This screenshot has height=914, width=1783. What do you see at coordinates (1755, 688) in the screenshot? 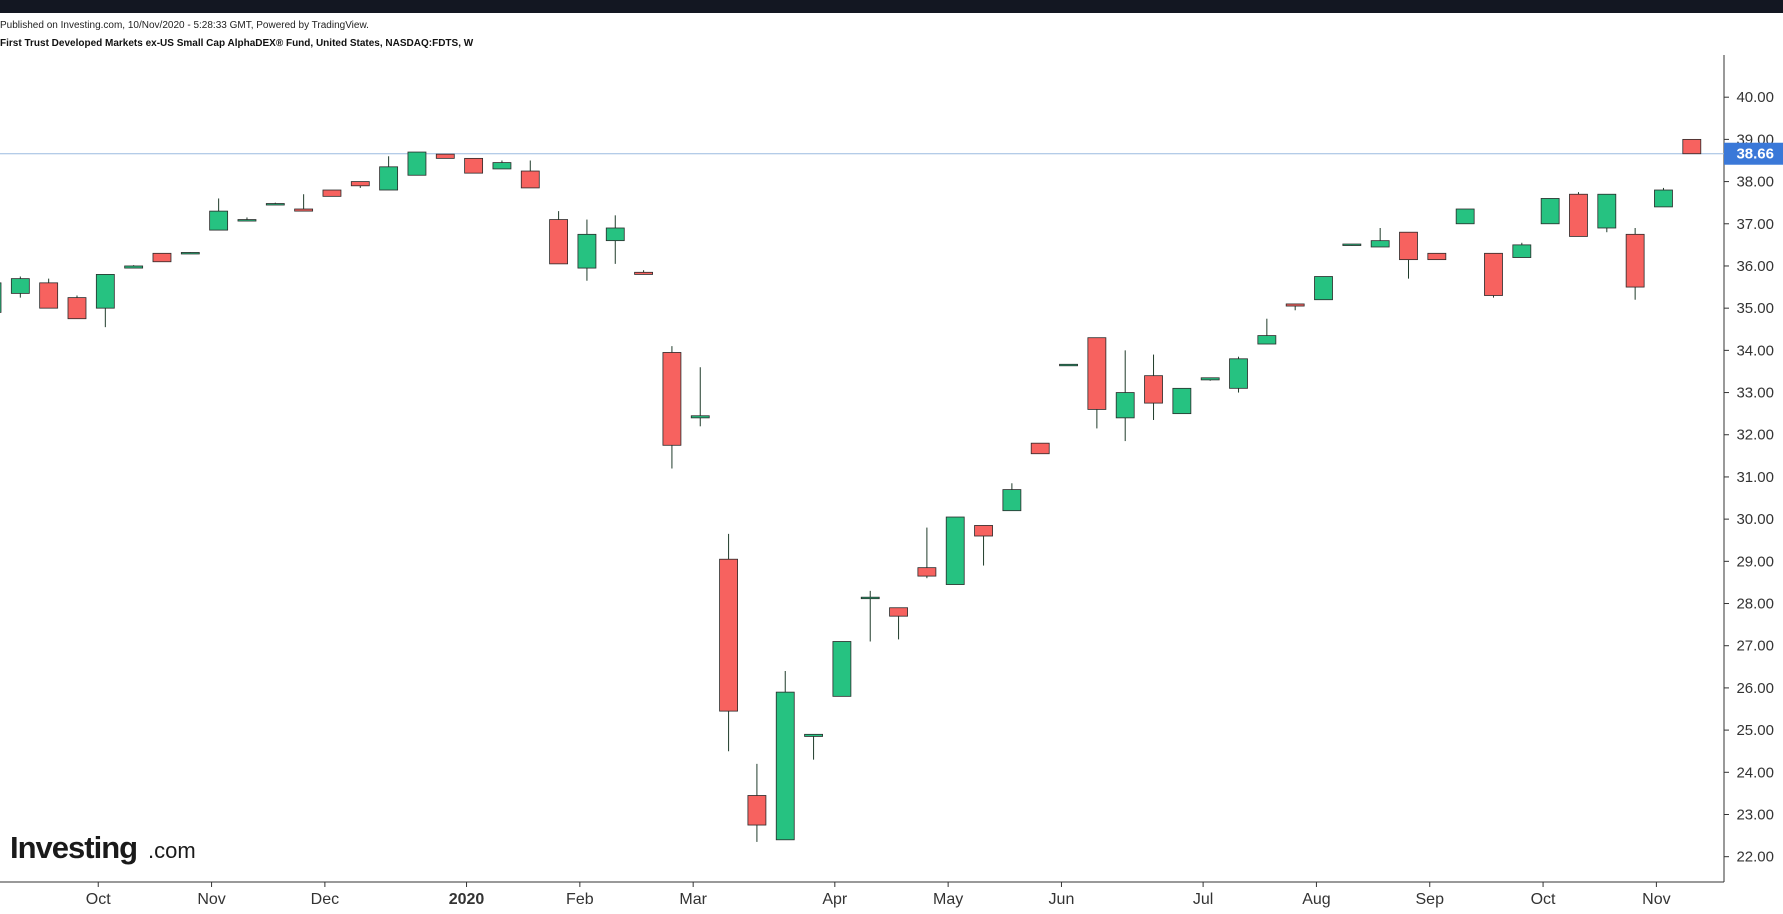
I see `y-tick-label: 26.00` at bounding box center [1755, 688].